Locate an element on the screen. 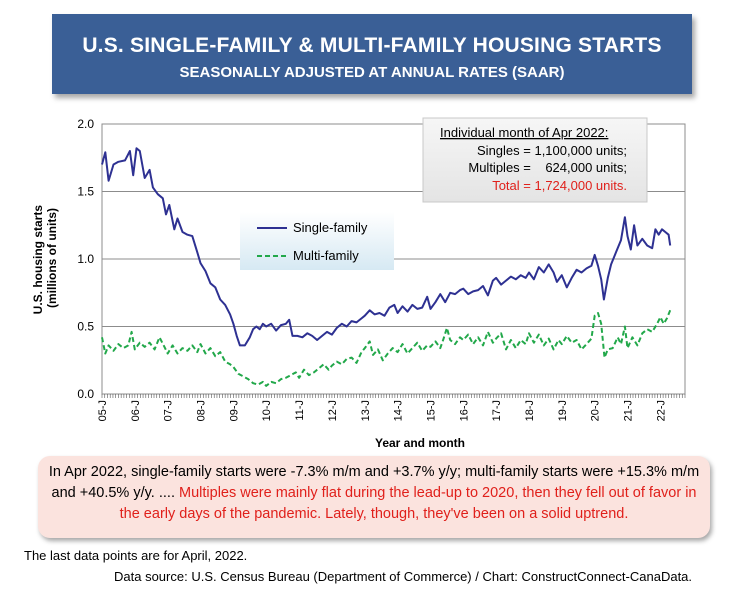 Image resolution: width=739 pixels, height=601 pixels. y-tick-label: 2.0 is located at coordinates (85, 124).